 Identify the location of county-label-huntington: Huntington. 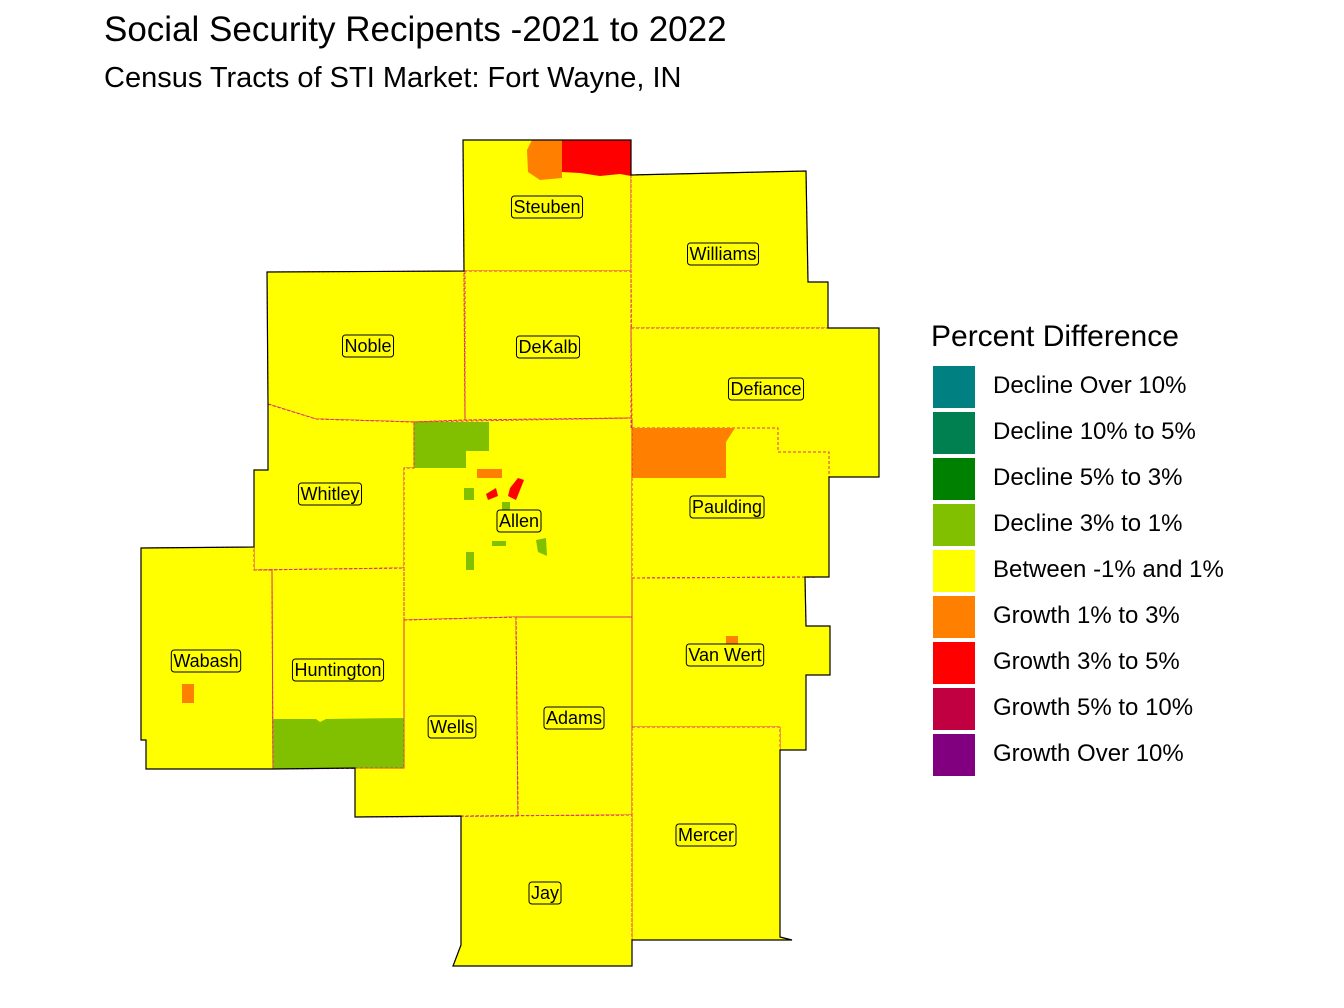
(338, 670).